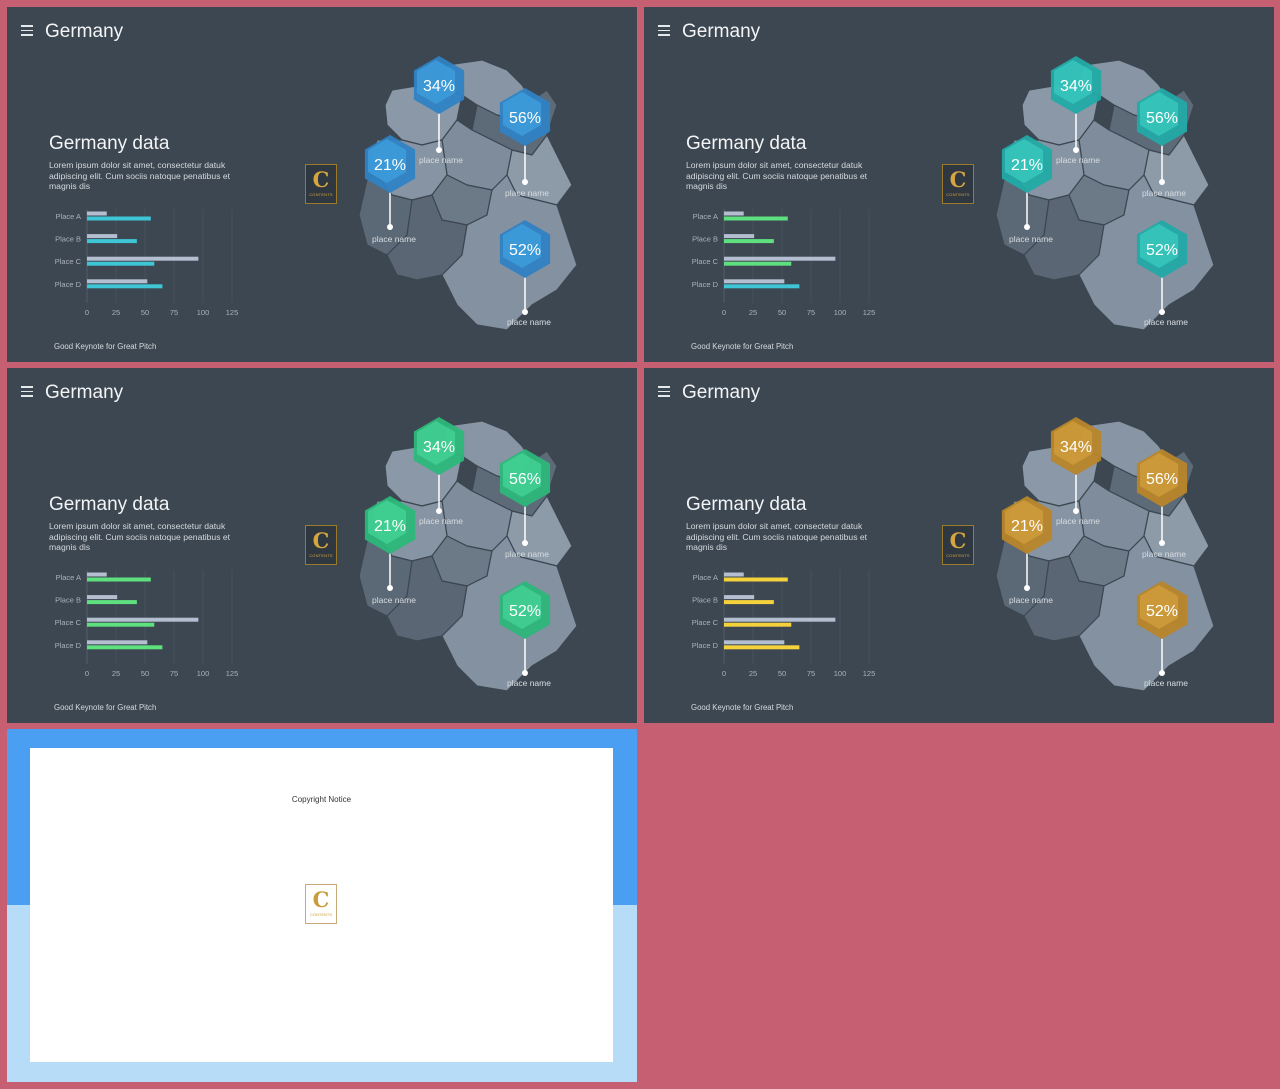  Describe the element at coordinates (746, 504) in the screenshot. I see `data-title: Germany data` at that location.